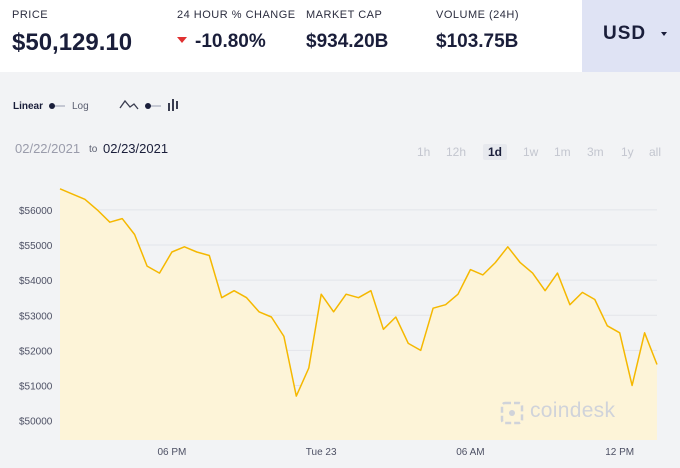 The width and height of the screenshot is (680, 468). I want to click on range-3m: 3m, so click(595, 152).